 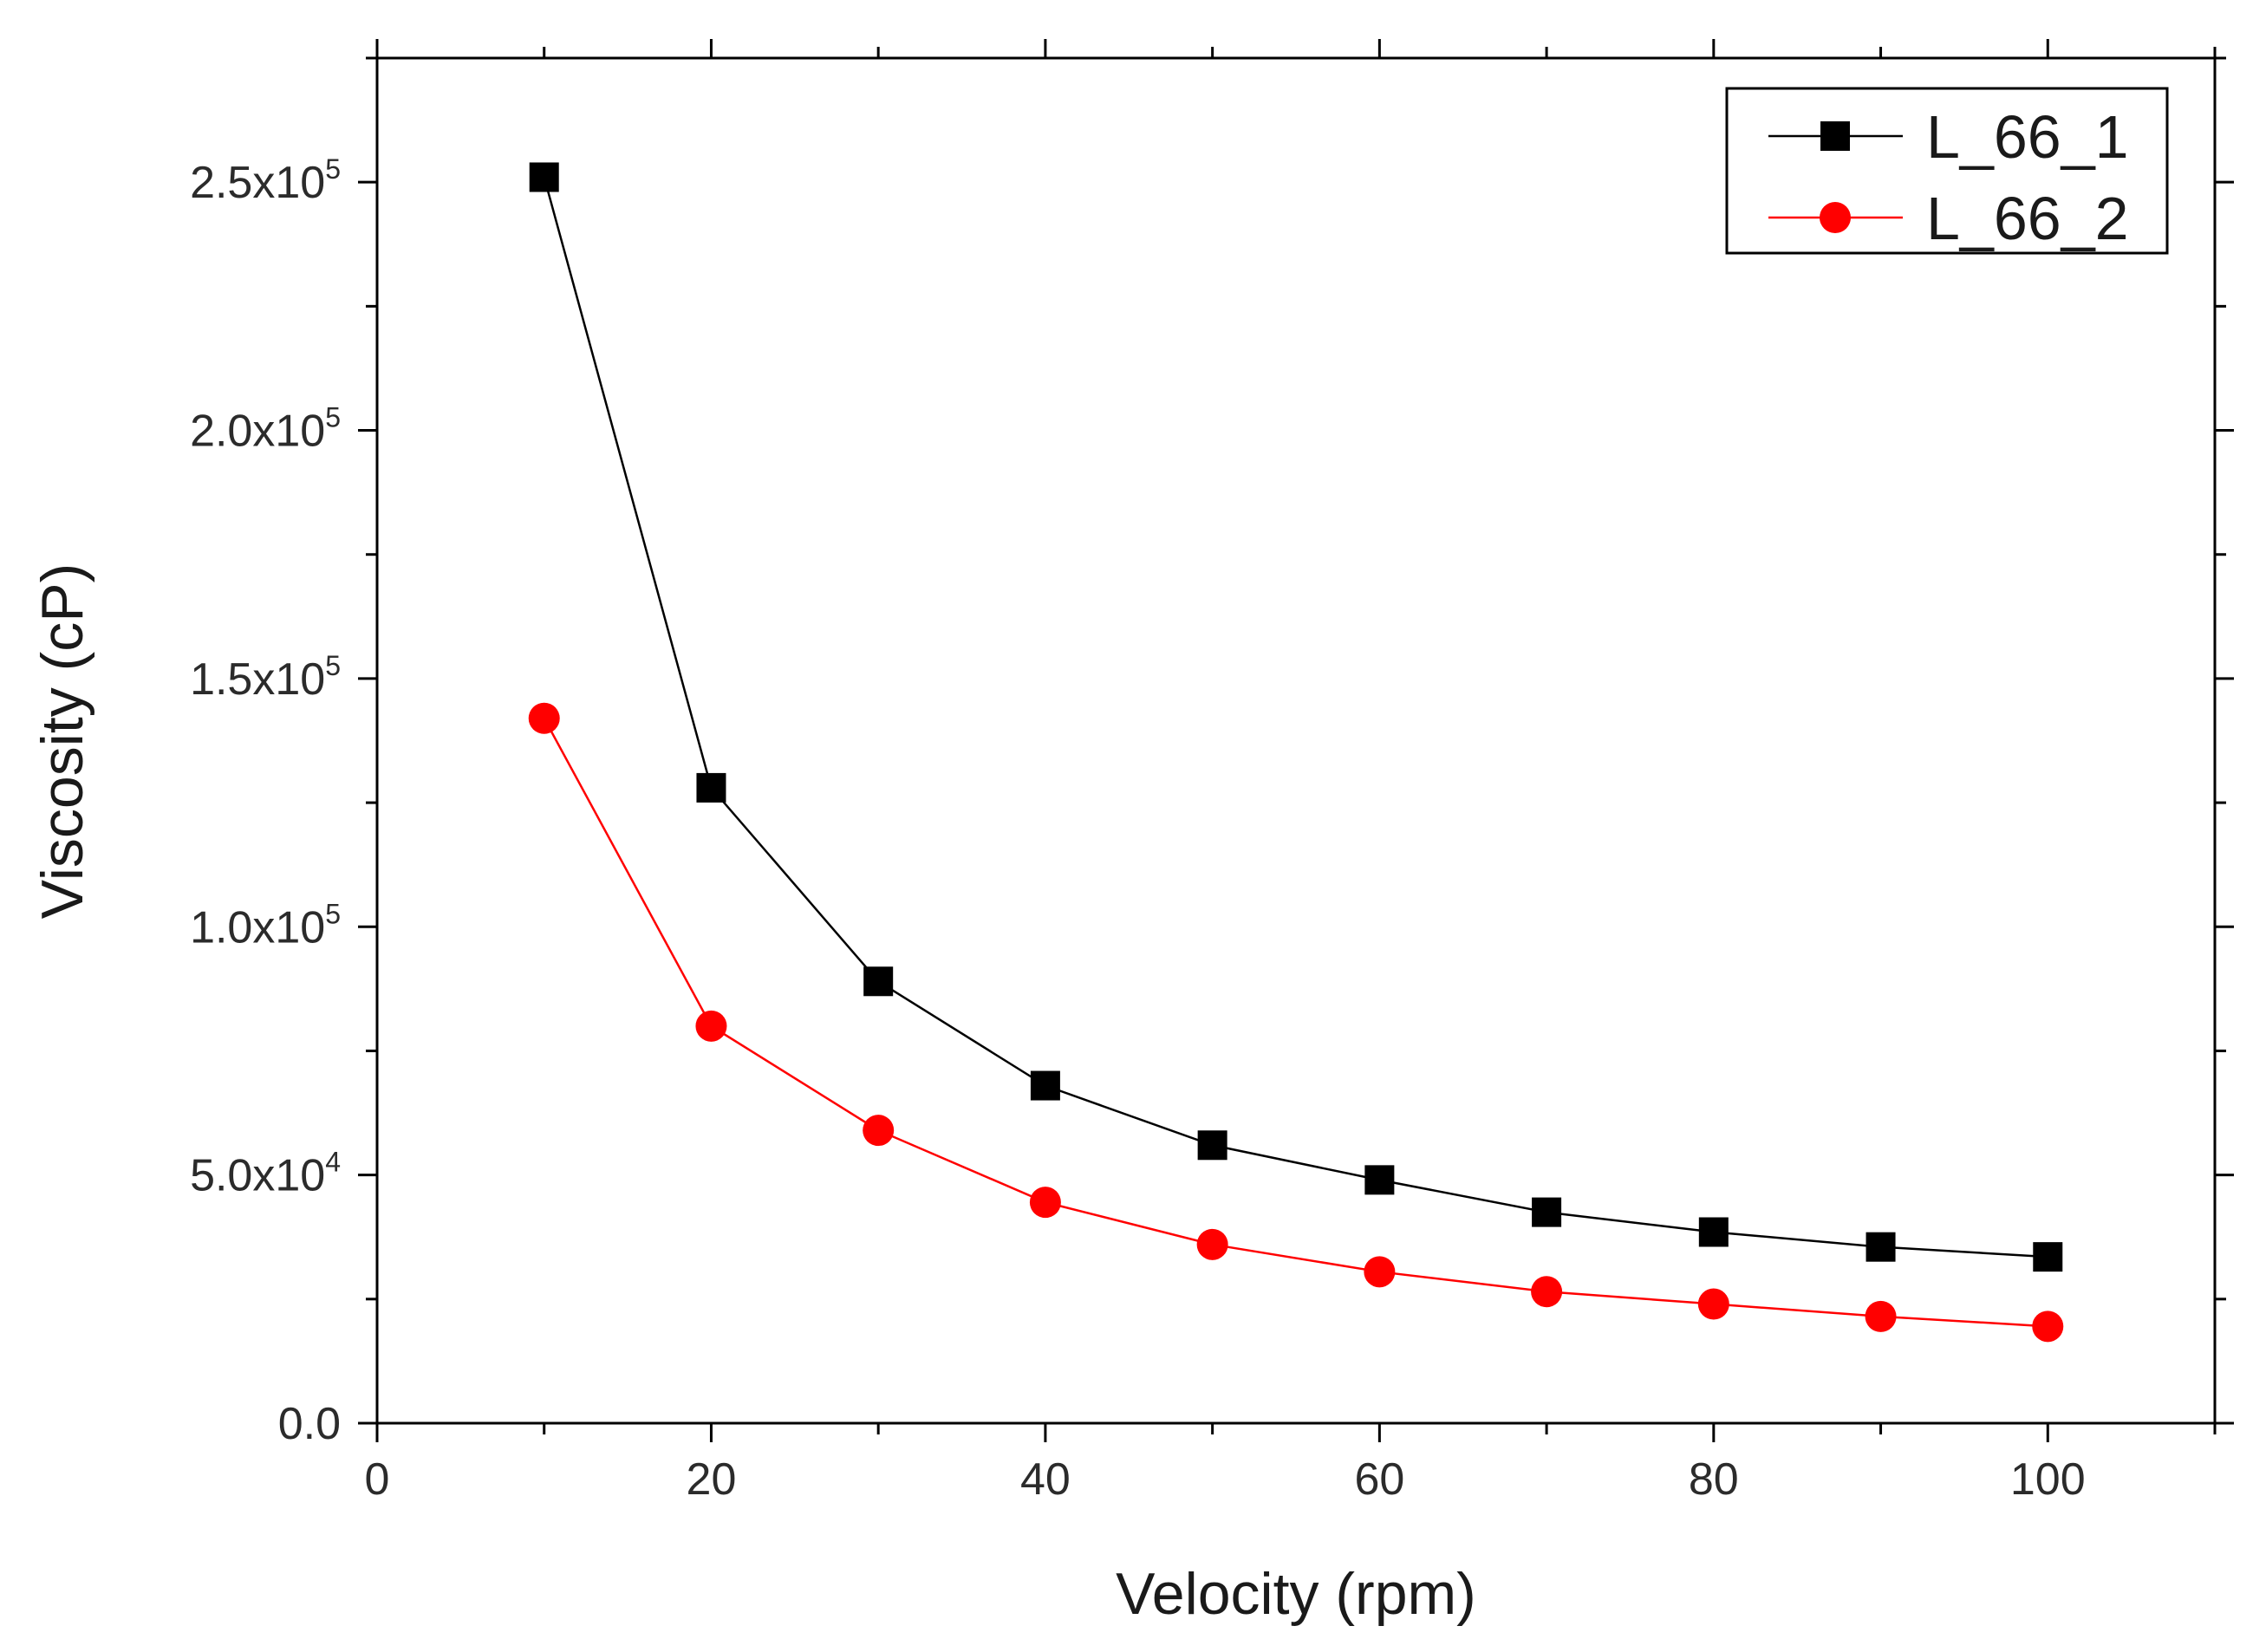 What do you see at coordinates (265, 925) in the screenshot?
I see `y-tick-label: 1.0x10⁵` at bounding box center [265, 925].